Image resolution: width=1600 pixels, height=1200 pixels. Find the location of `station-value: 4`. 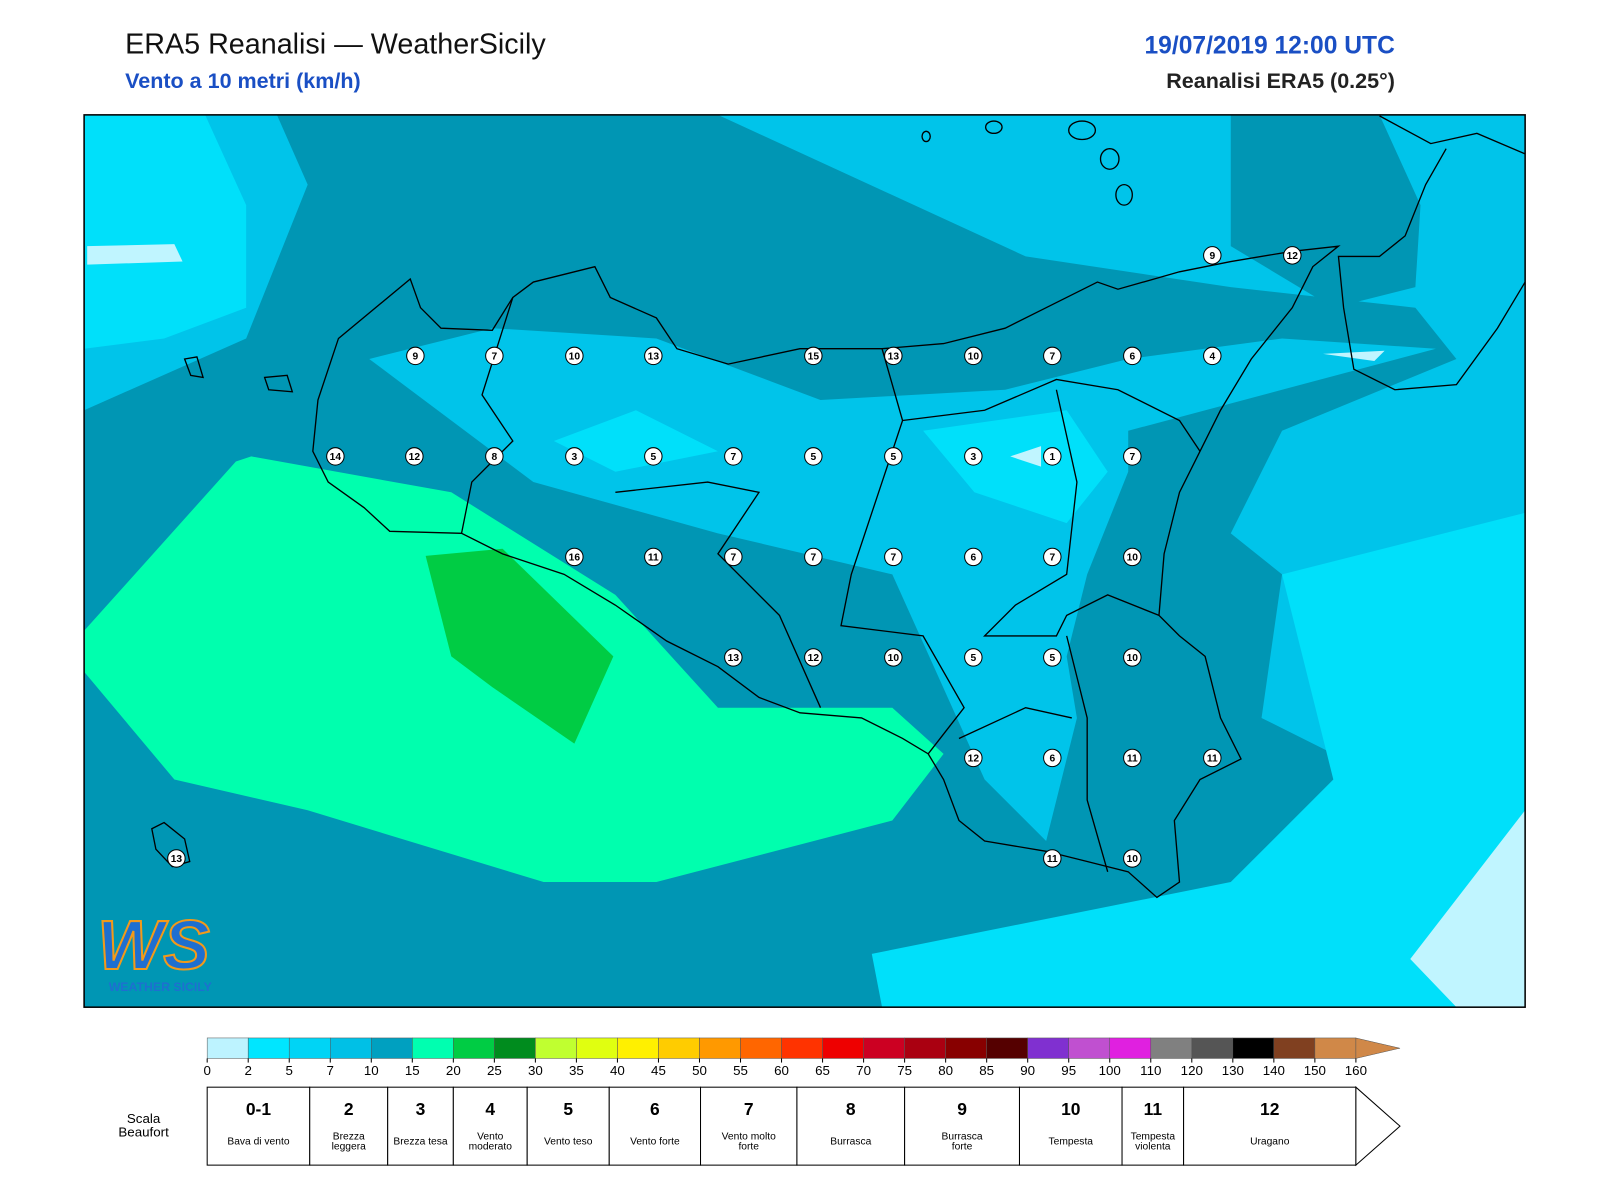

station-value: 4 is located at coordinates (1212, 356).